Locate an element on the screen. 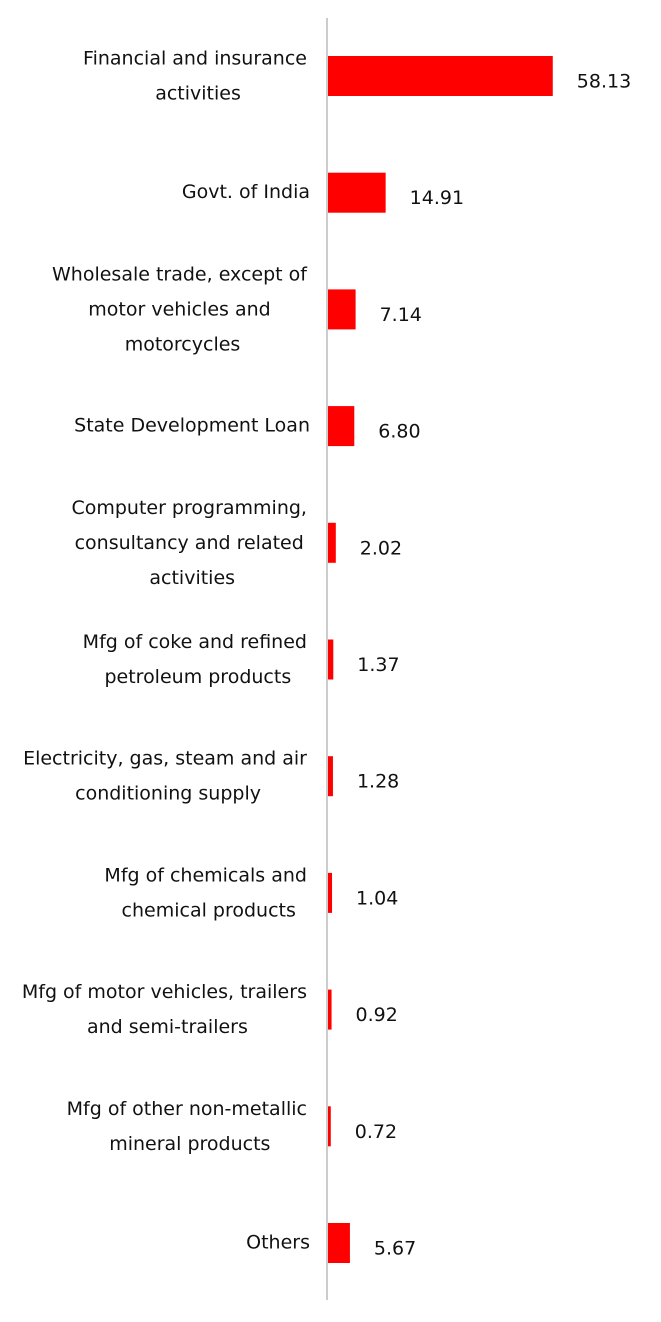  category-label: State Development Loan is located at coordinates (192, 426).